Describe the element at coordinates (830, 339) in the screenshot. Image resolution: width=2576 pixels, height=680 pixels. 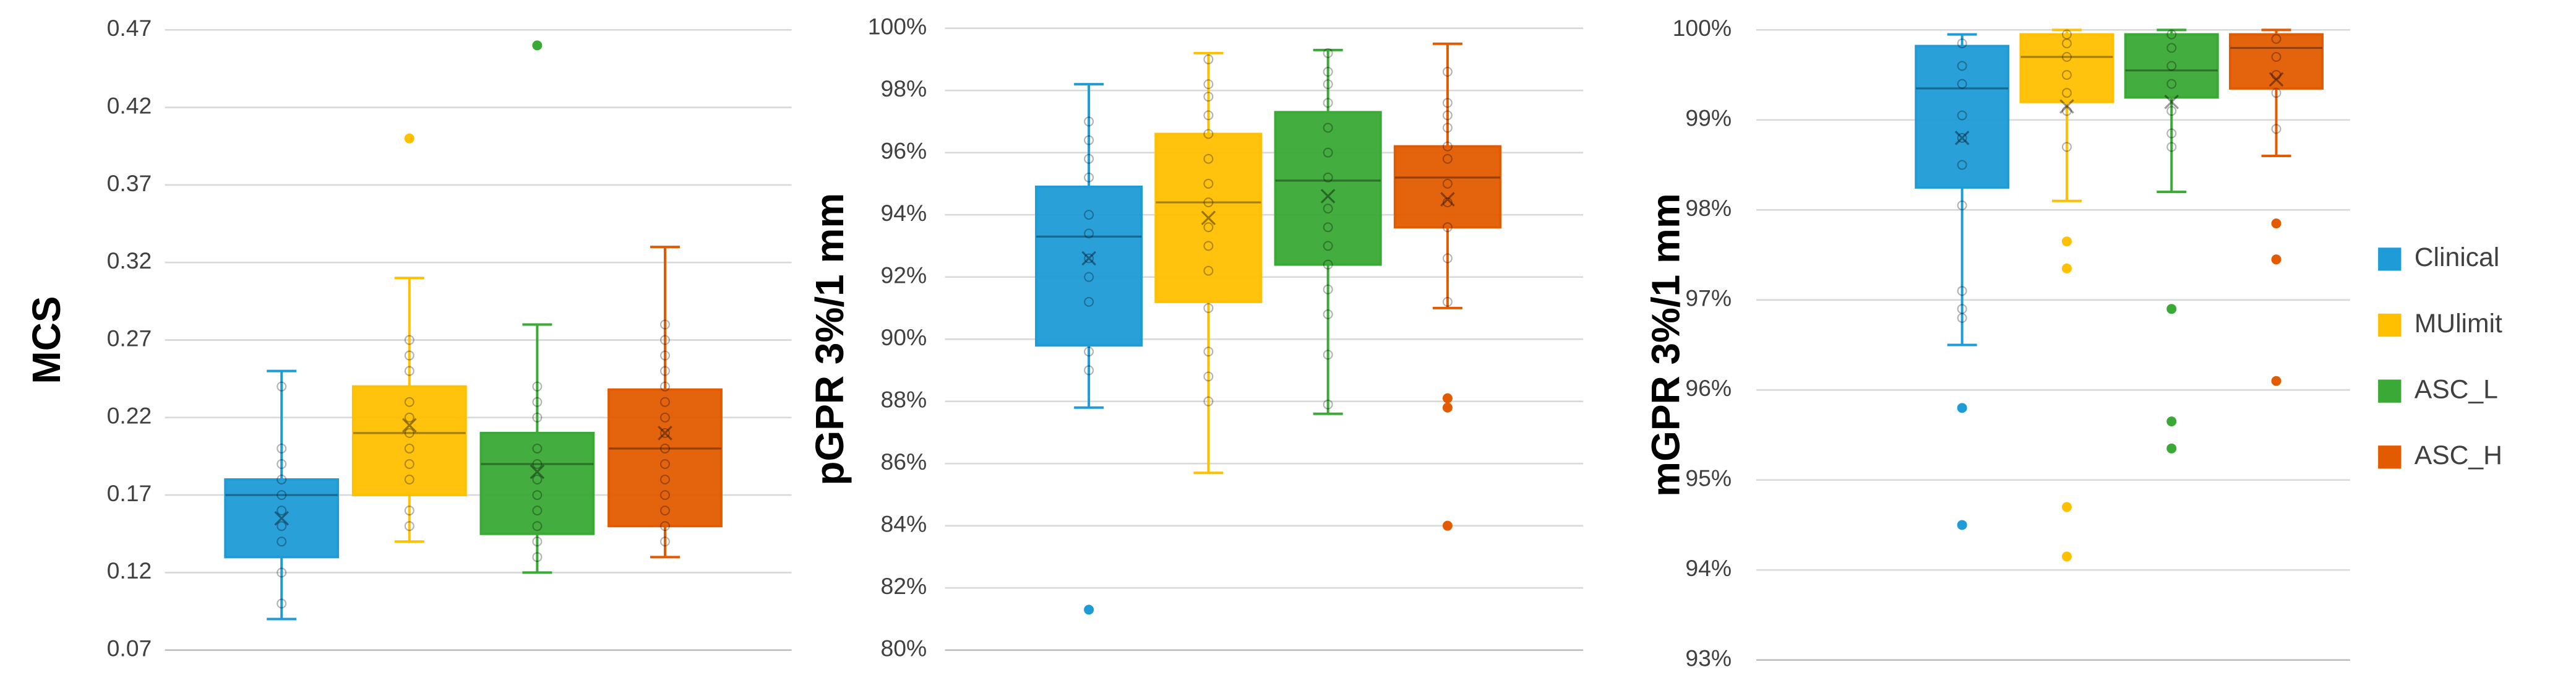
I see `y-axis-title: pGPR 3%/1 mm` at that location.